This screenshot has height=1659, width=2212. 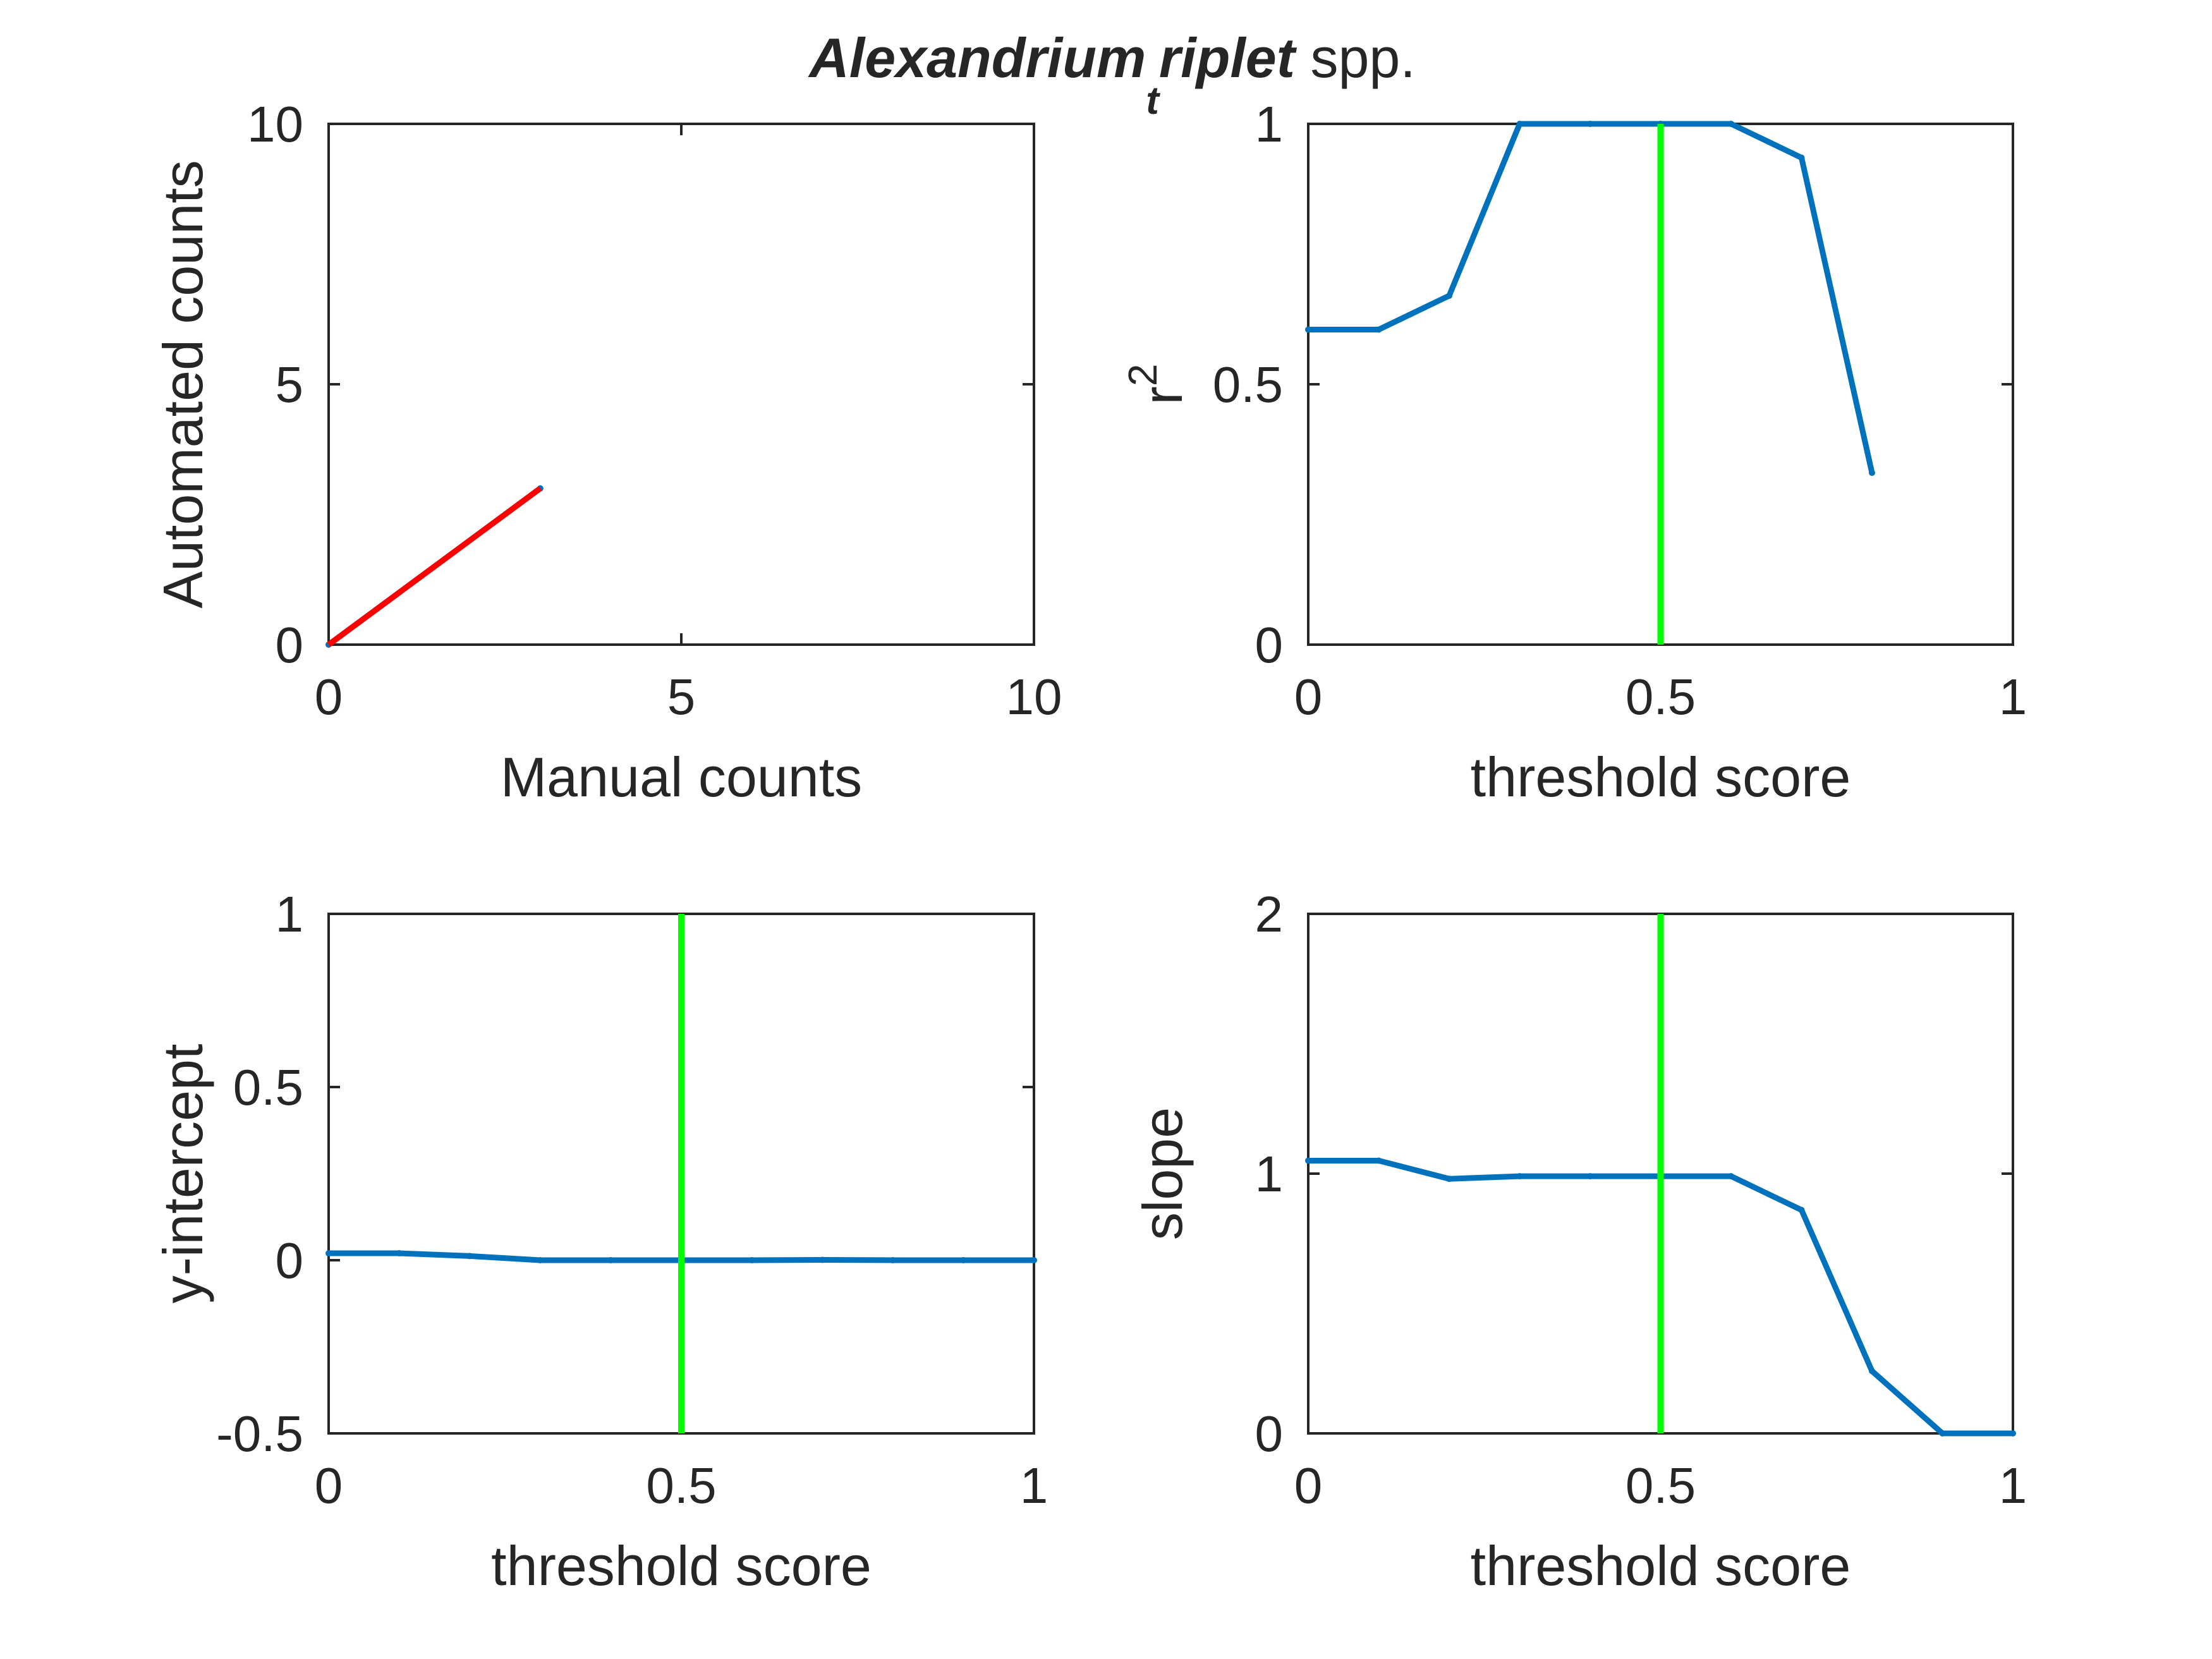 I want to click on y-tick-label: 2, so click(x=1269, y=914).